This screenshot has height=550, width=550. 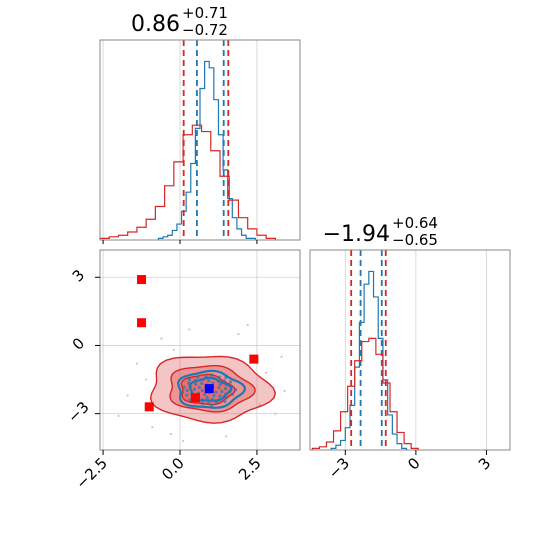 I want to click on y-tick-label: 0, so click(x=78, y=343).